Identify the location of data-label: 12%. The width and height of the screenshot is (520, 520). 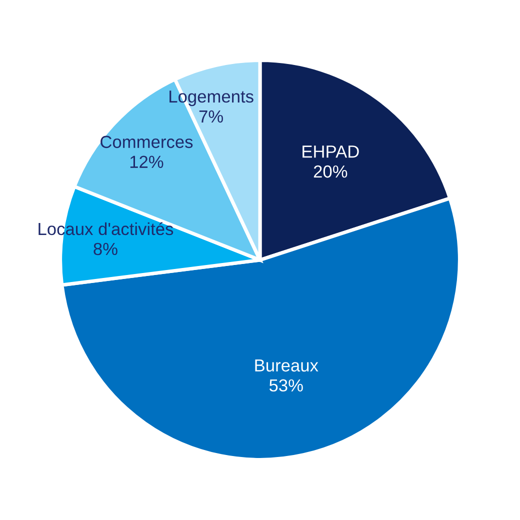
(147, 162).